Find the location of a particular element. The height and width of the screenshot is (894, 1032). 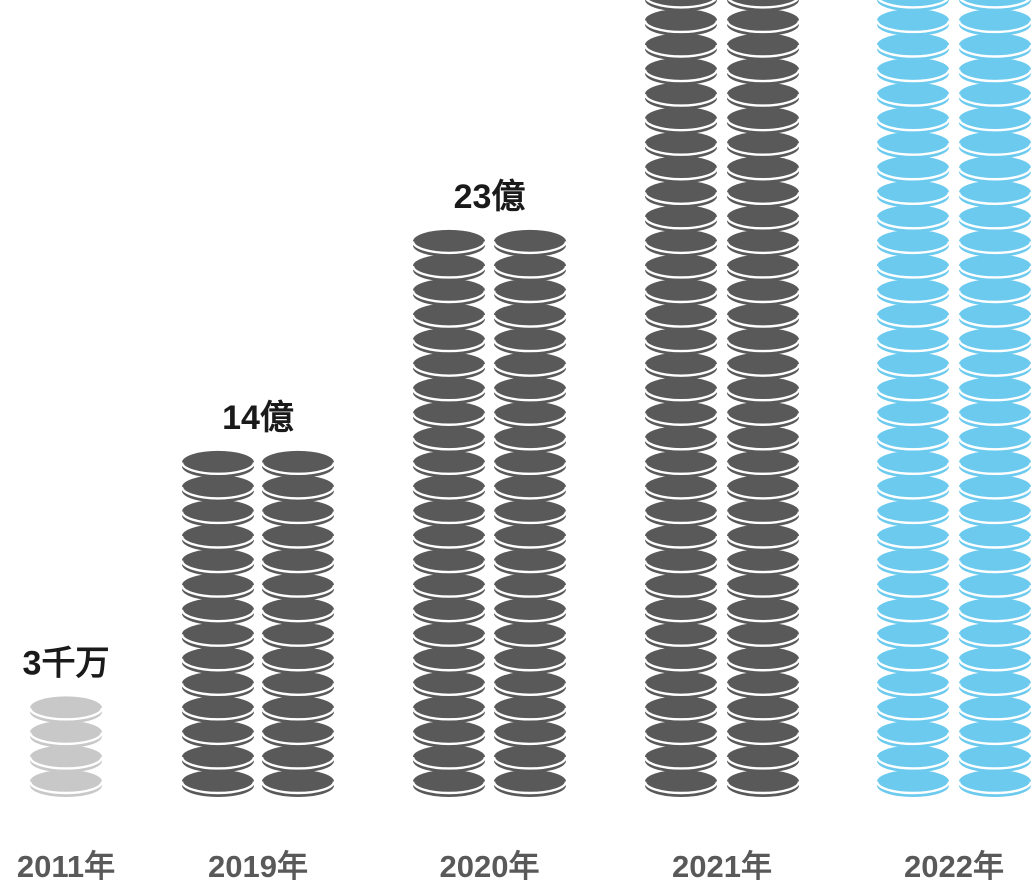

value-label: 14億 is located at coordinates (258, 418).